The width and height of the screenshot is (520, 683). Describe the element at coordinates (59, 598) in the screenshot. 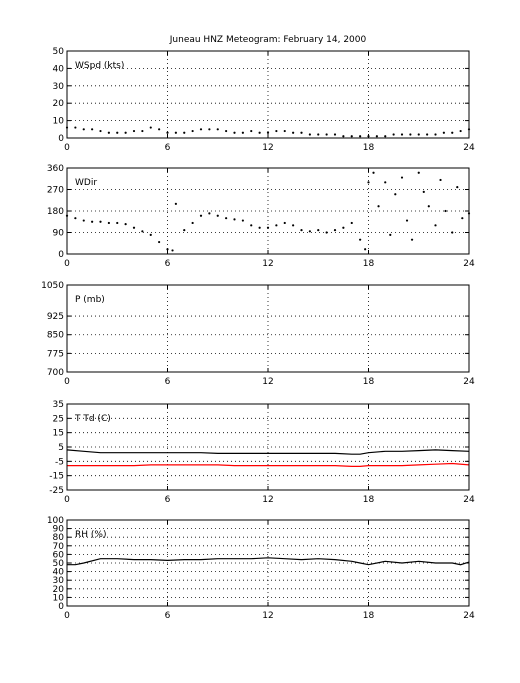

I see `y-tick-label: 10` at that location.